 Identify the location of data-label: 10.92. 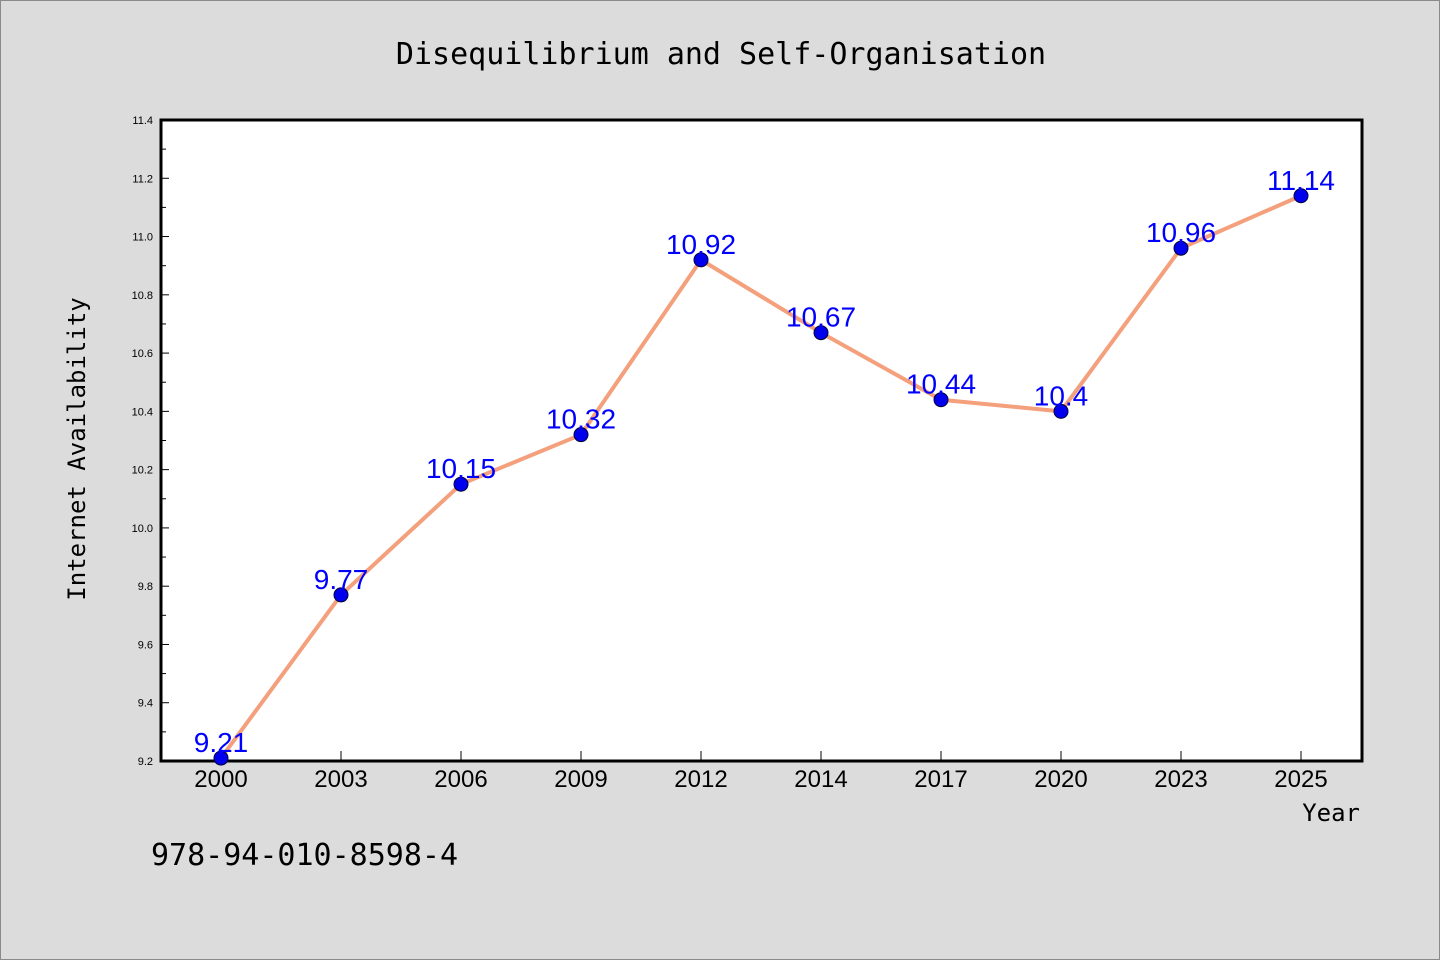
(701, 244).